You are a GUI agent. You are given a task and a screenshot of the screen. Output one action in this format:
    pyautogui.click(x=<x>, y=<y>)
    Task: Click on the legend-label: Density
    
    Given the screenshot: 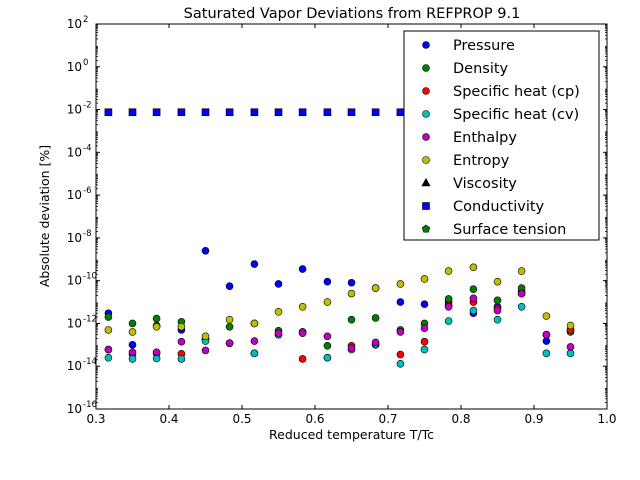 What is the action you would take?
    pyautogui.click(x=481, y=69)
    